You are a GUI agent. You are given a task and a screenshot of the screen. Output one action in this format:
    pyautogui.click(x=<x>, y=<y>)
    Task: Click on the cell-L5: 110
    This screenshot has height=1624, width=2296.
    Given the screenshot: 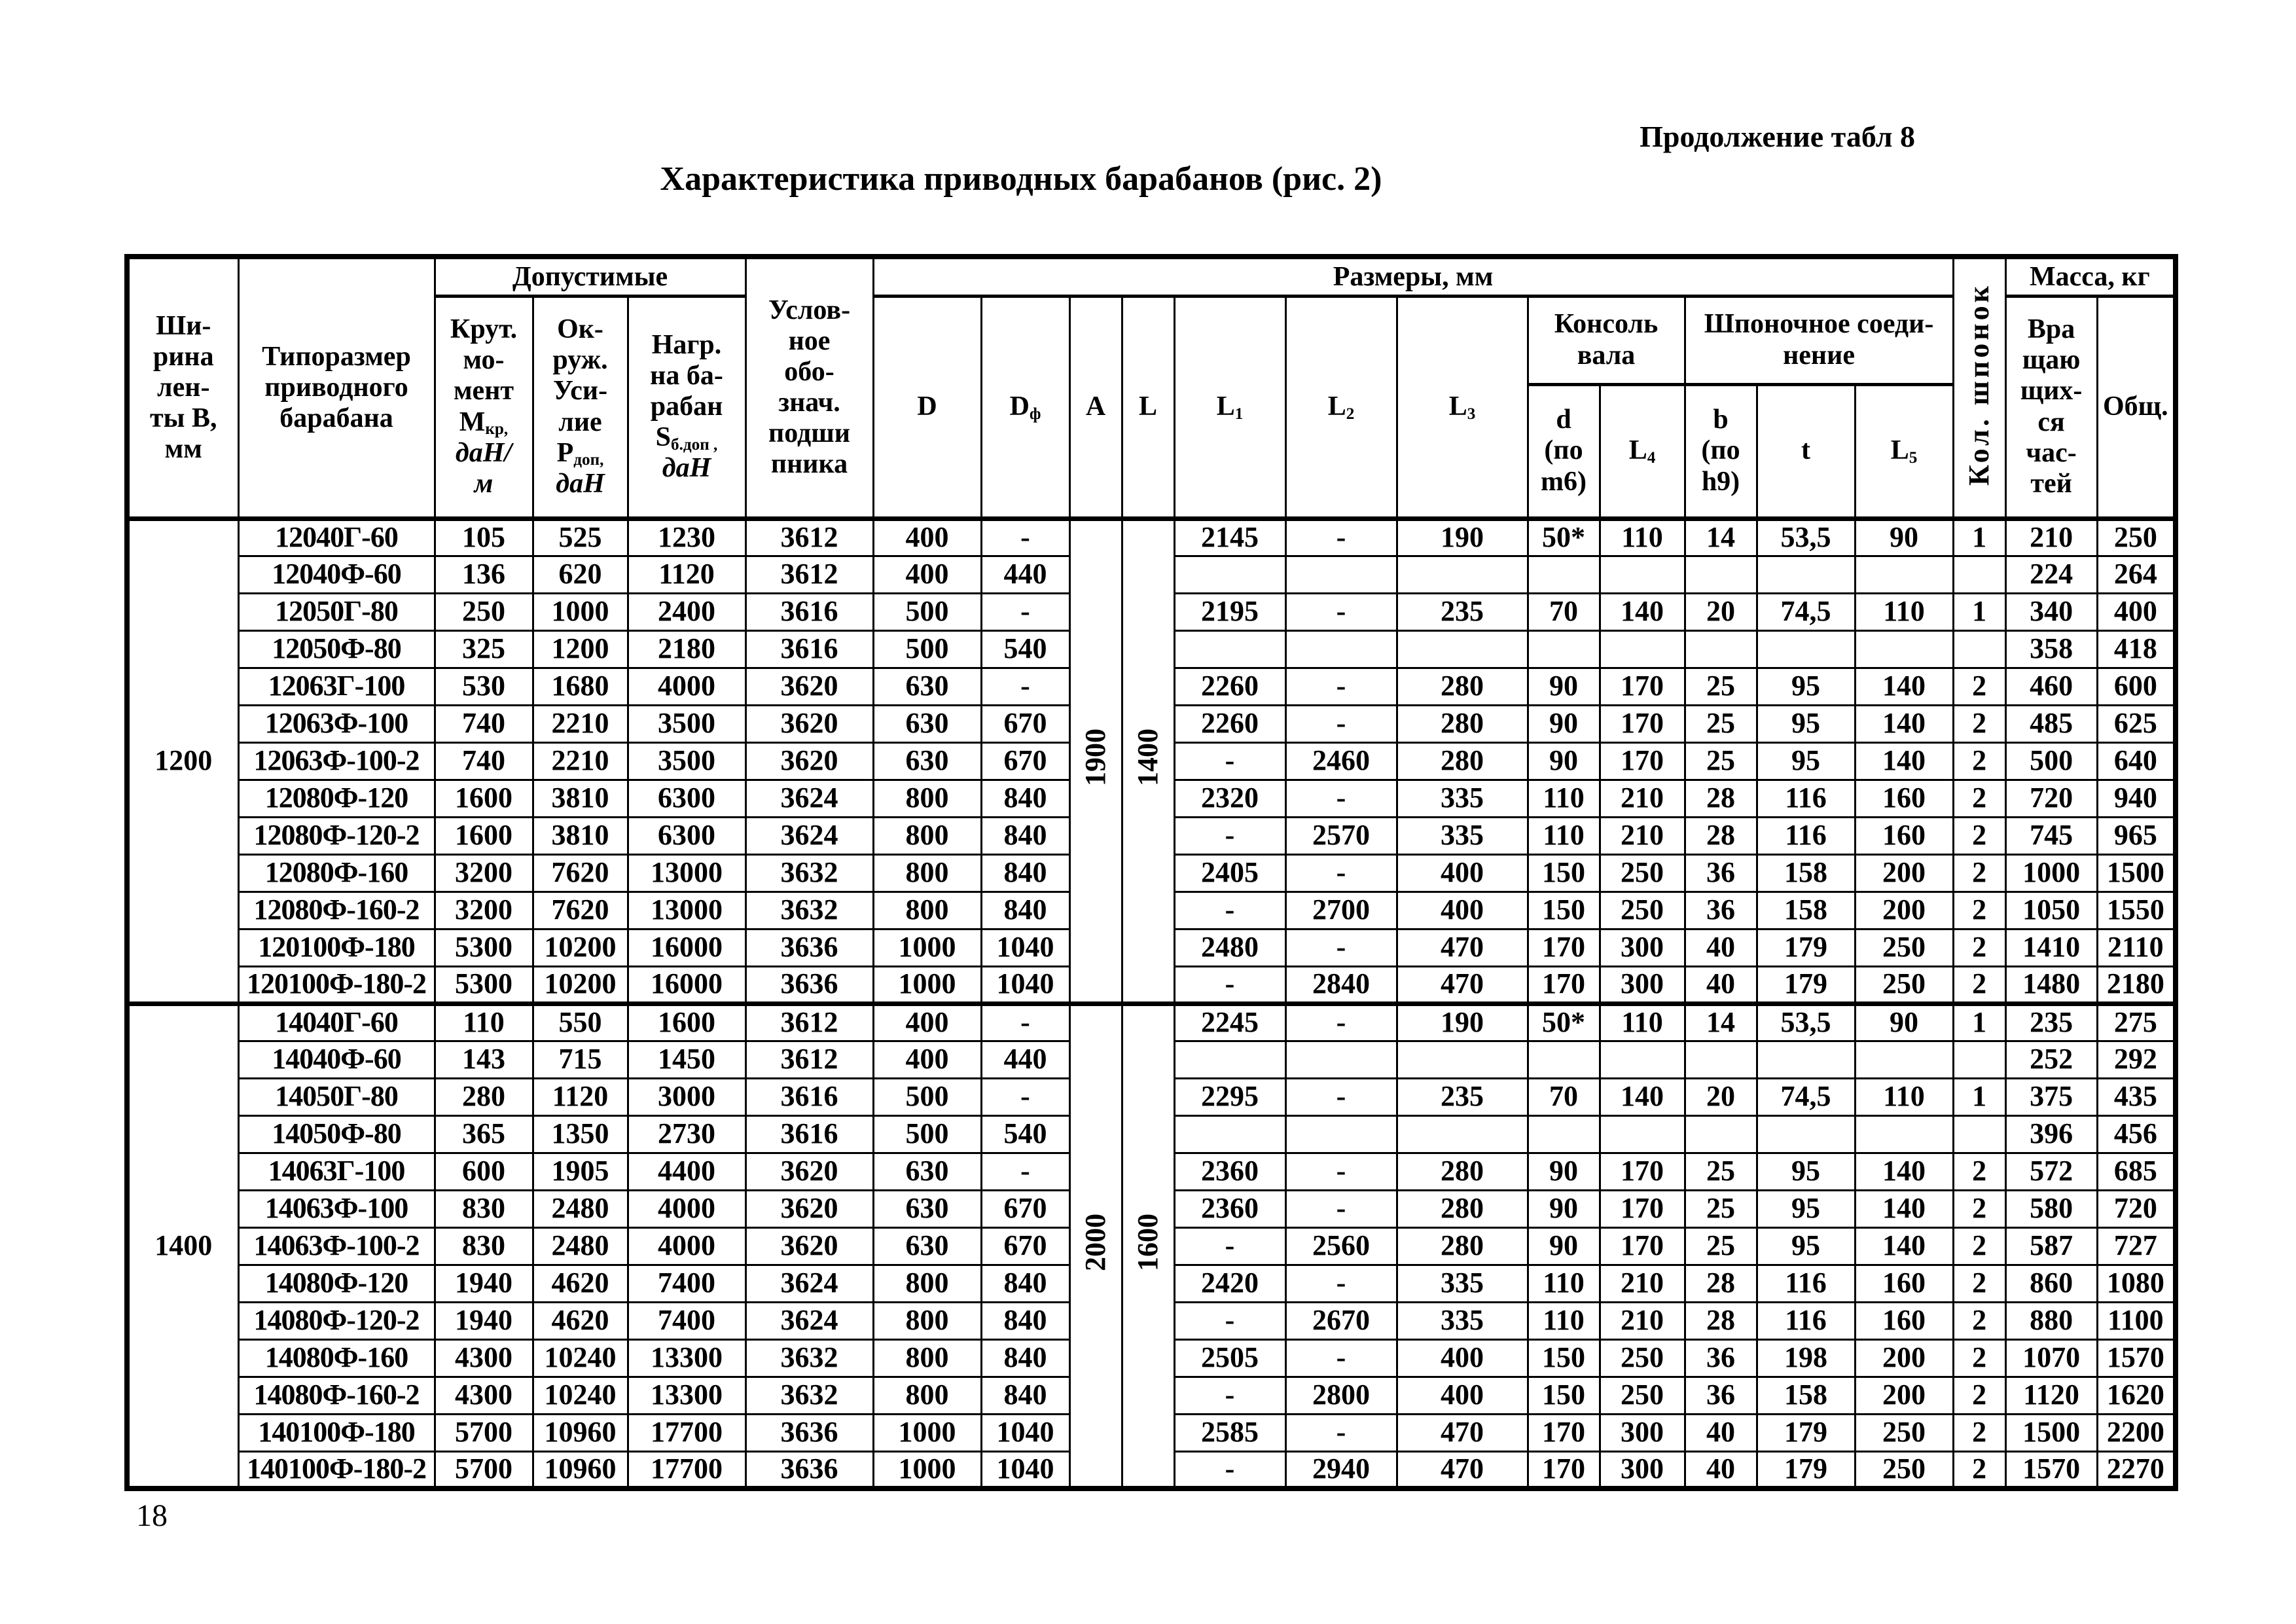 What is the action you would take?
    pyautogui.click(x=1904, y=1097)
    